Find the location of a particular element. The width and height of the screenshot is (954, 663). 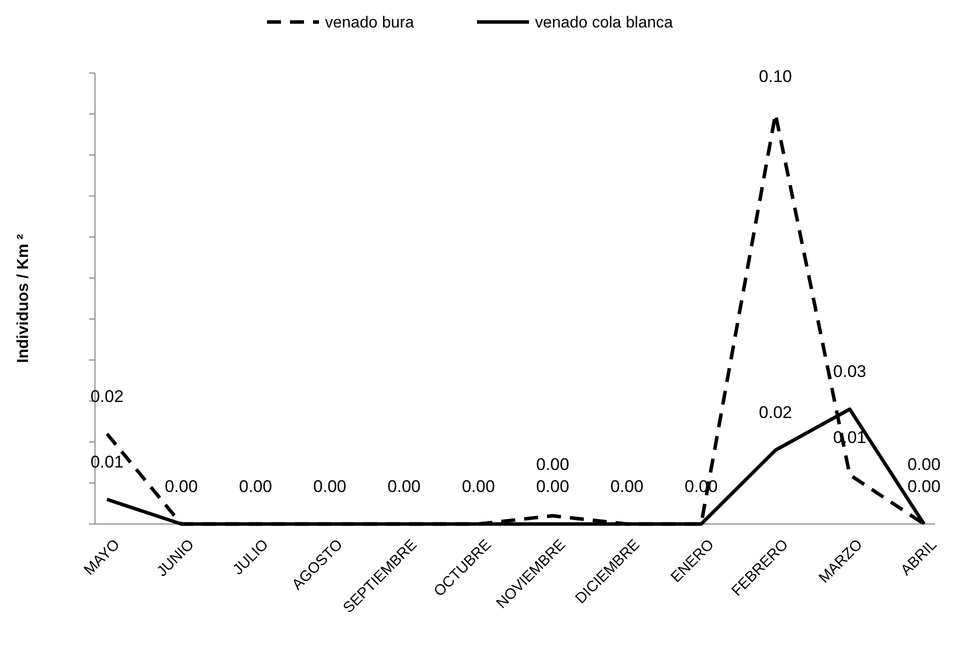

y-axis-title: Individuos / Km ² is located at coordinates (23, 298).